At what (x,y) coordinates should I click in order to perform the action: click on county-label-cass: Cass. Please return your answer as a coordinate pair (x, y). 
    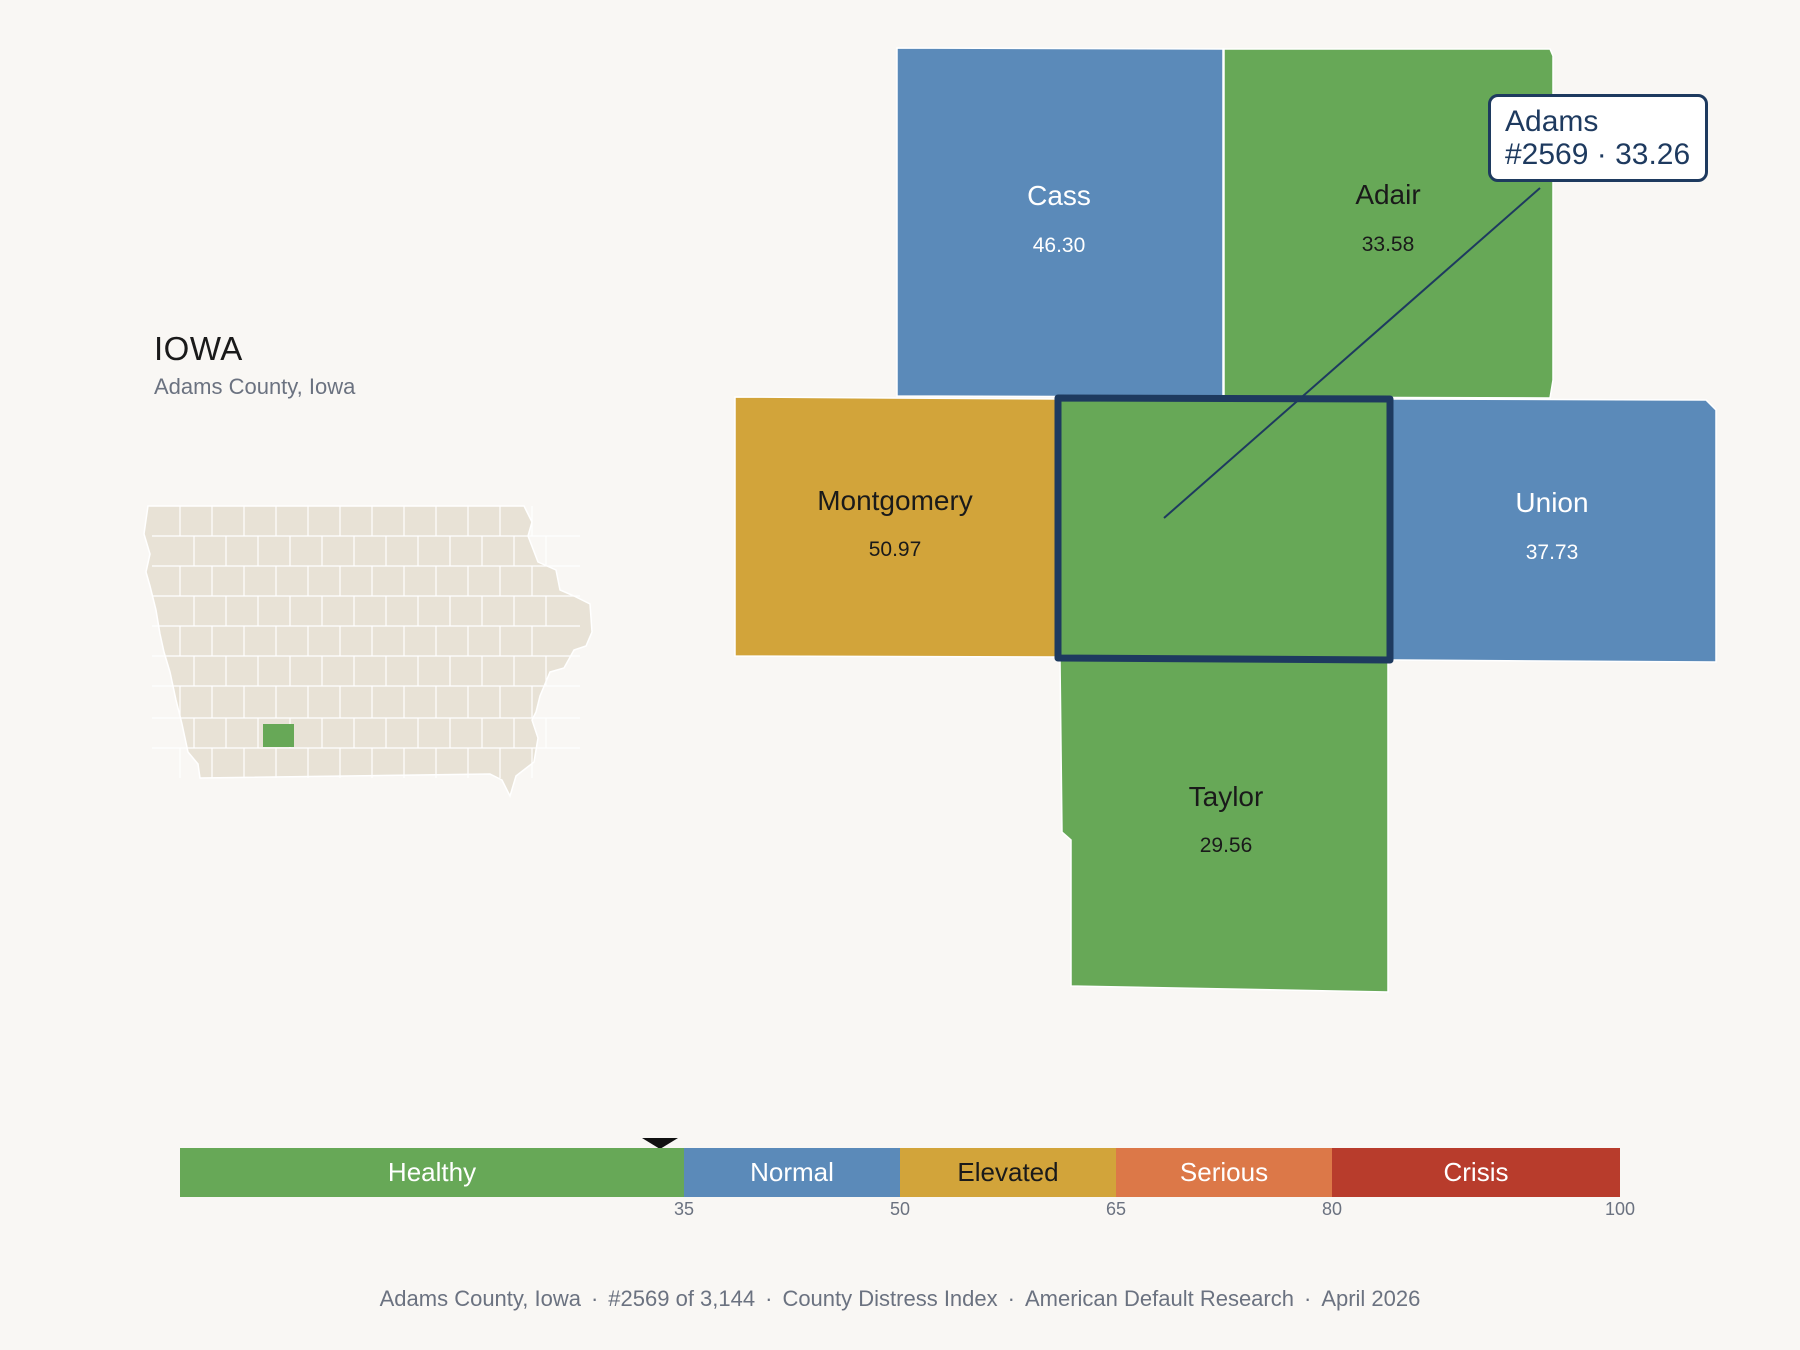
    Looking at the image, I should click on (1059, 195).